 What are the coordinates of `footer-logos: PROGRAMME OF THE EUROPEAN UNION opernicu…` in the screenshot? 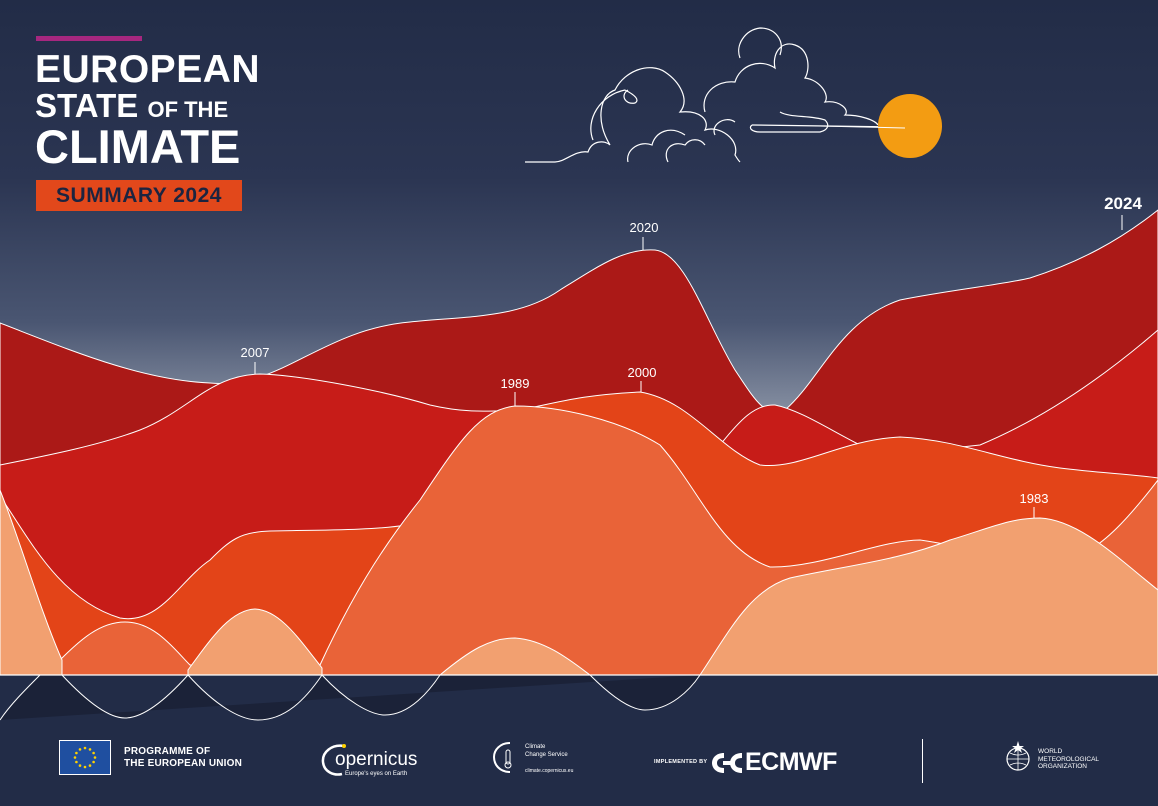 It's located at (579, 764).